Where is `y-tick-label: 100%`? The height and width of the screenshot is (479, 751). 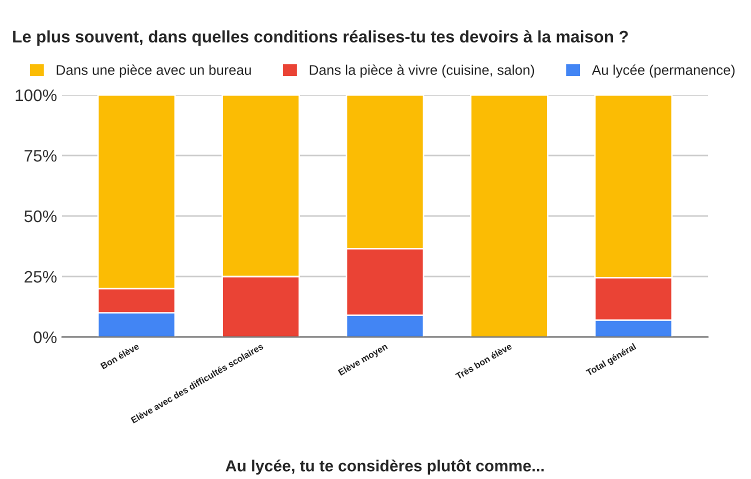 y-tick-label: 100% is located at coordinates (36, 95).